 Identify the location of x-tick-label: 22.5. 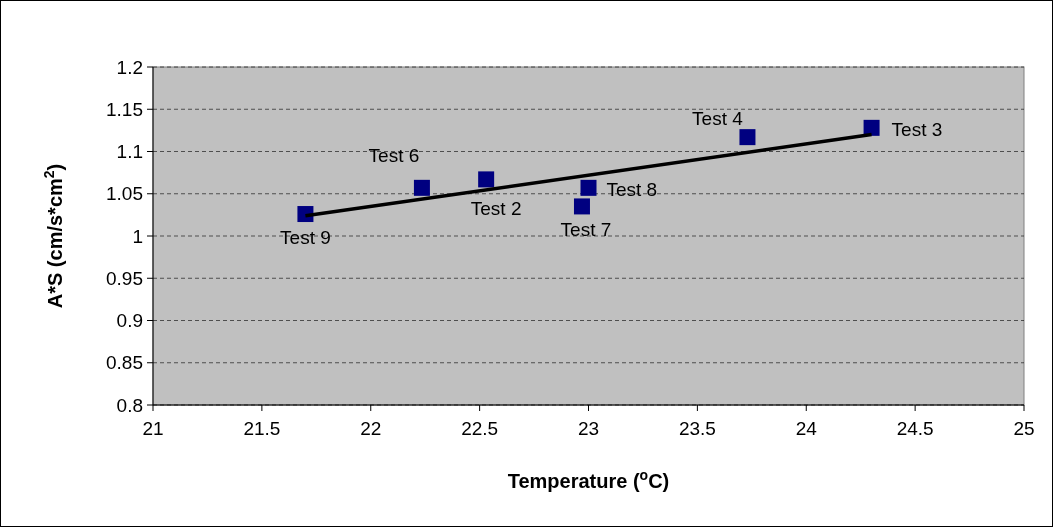
(480, 428).